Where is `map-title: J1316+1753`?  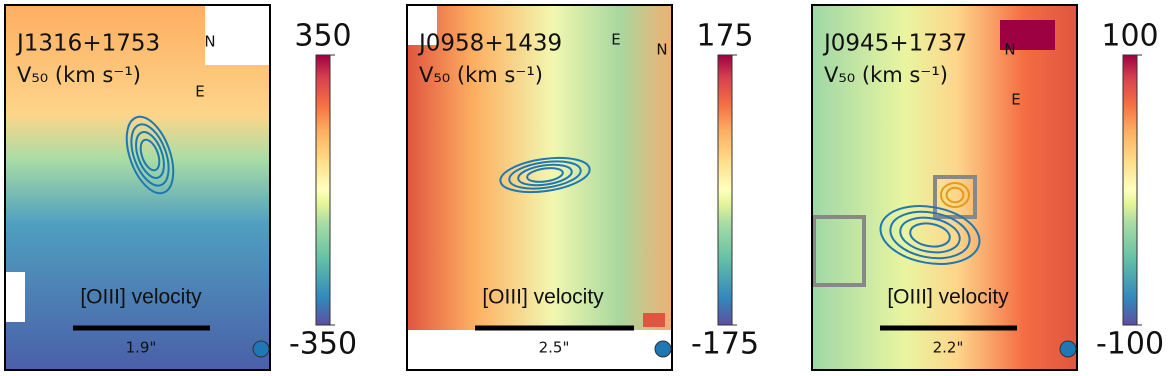 map-title: J1316+1753 is located at coordinates (87, 44).